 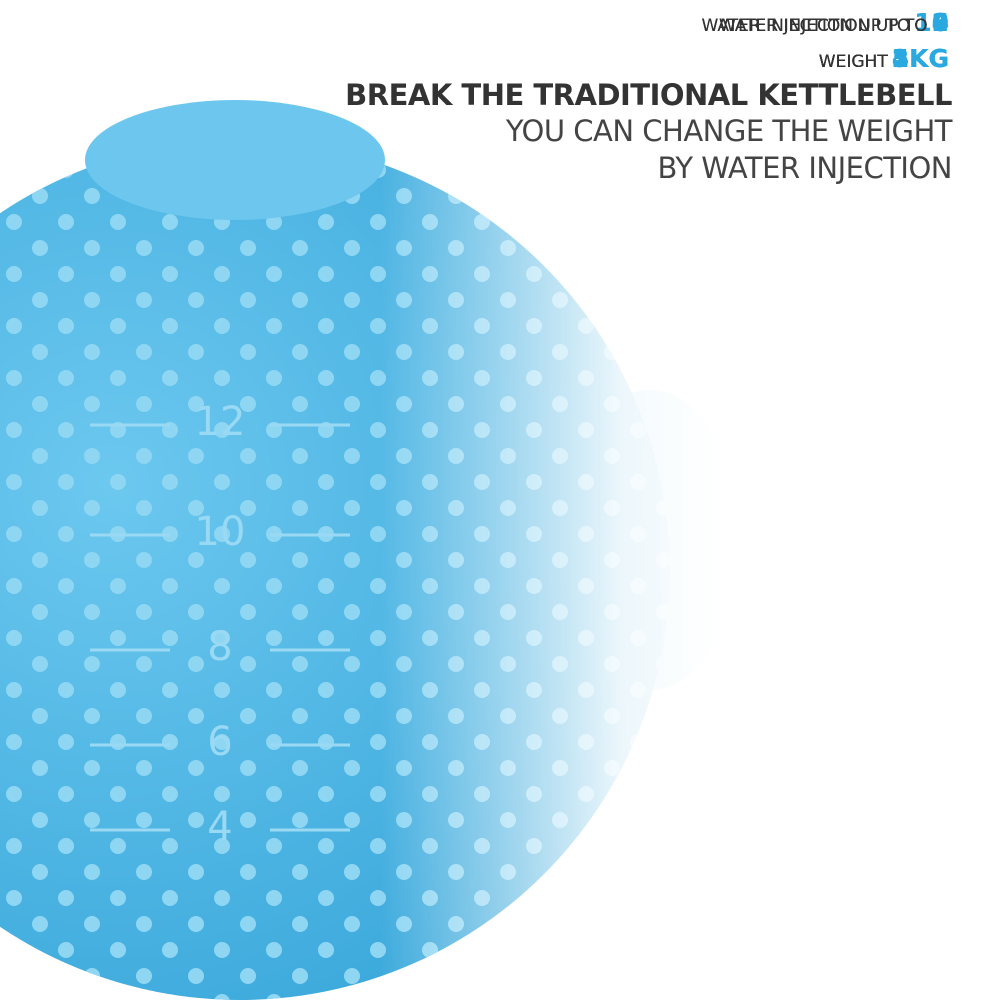 What do you see at coordinates (729, 131) in the screenshot?
I see `subtitle: YOU CAN CHANGE THE WEIGHT` at bounding box center [729, 131].